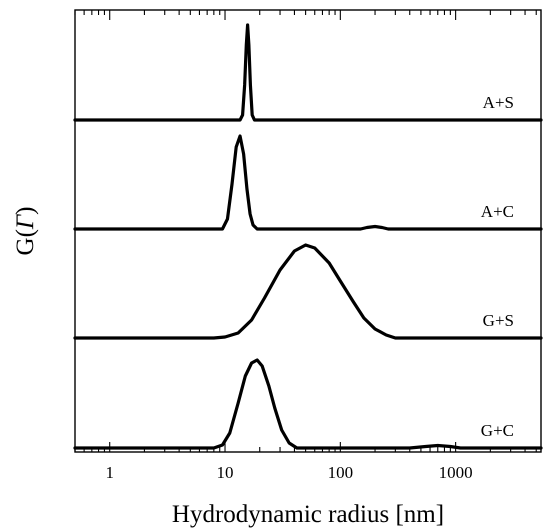 This screenshot has width=550, height=532. What do you see at coordinates (497, 266) in the screenshot?
I see `series-labels: A+S A+C G+S G+C` at bounding box center [497, 266].